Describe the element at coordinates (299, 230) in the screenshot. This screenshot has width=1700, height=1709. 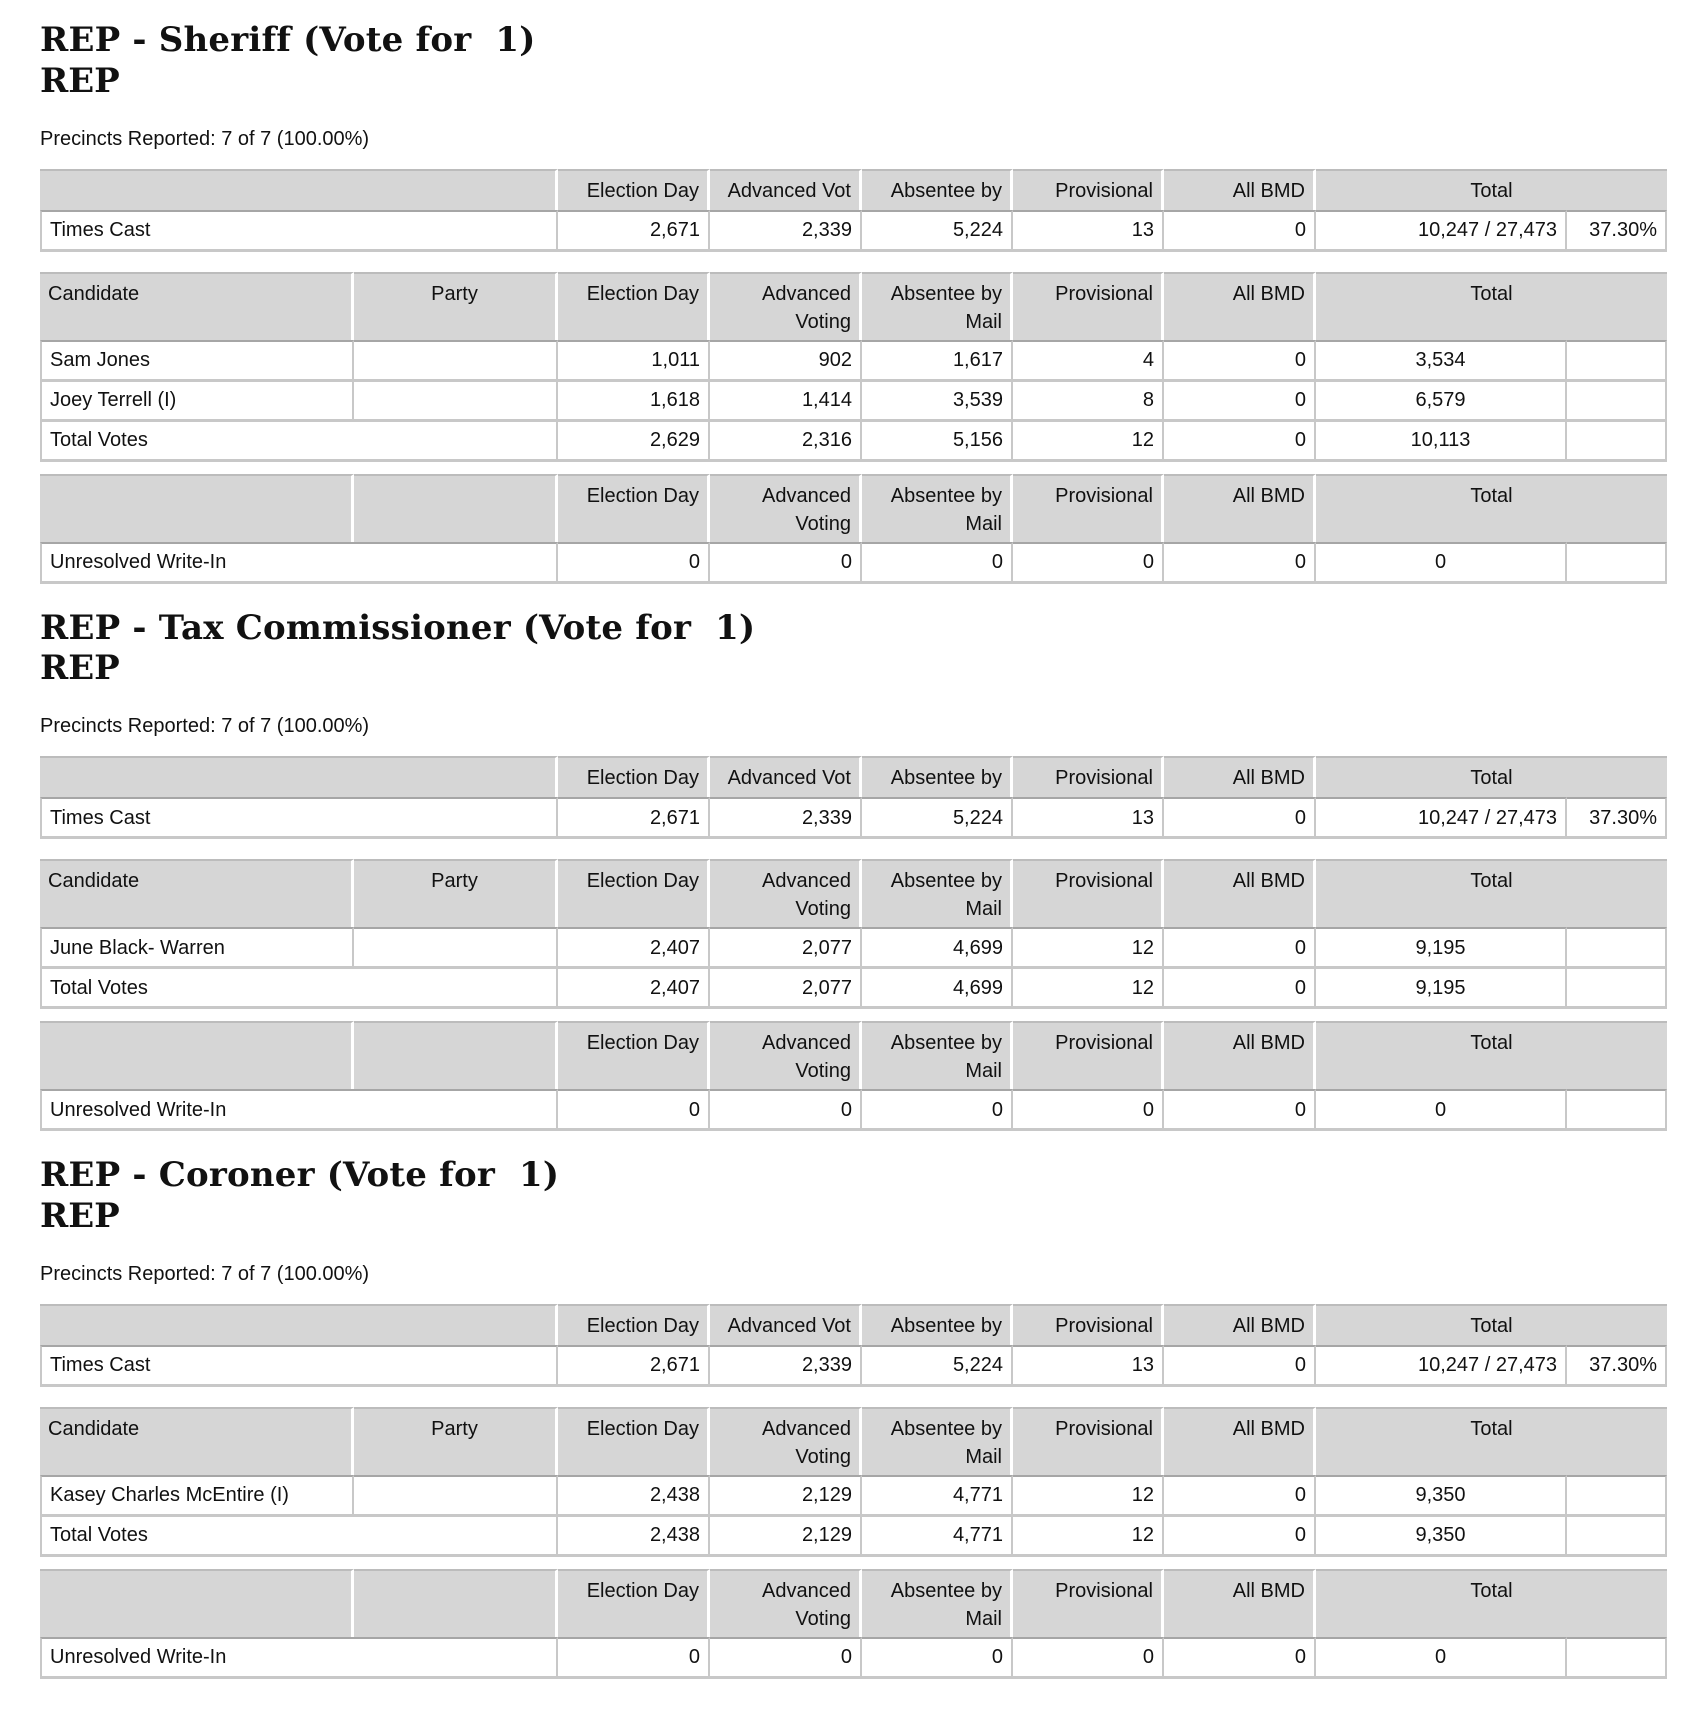
I see `times-cast-label: Times Cast` at that location.